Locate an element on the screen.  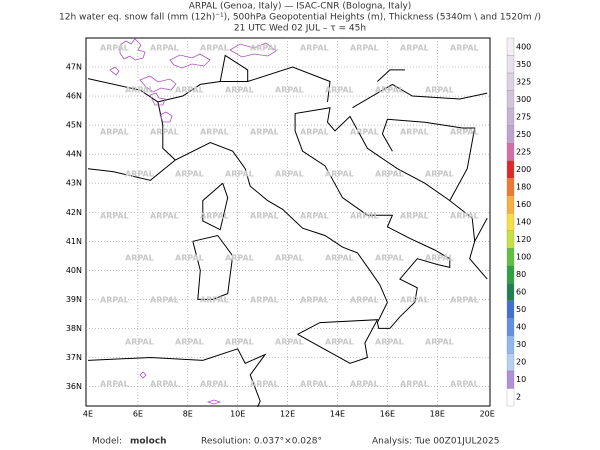
colorbar-label: 2 is located at coordinates (518, 397).